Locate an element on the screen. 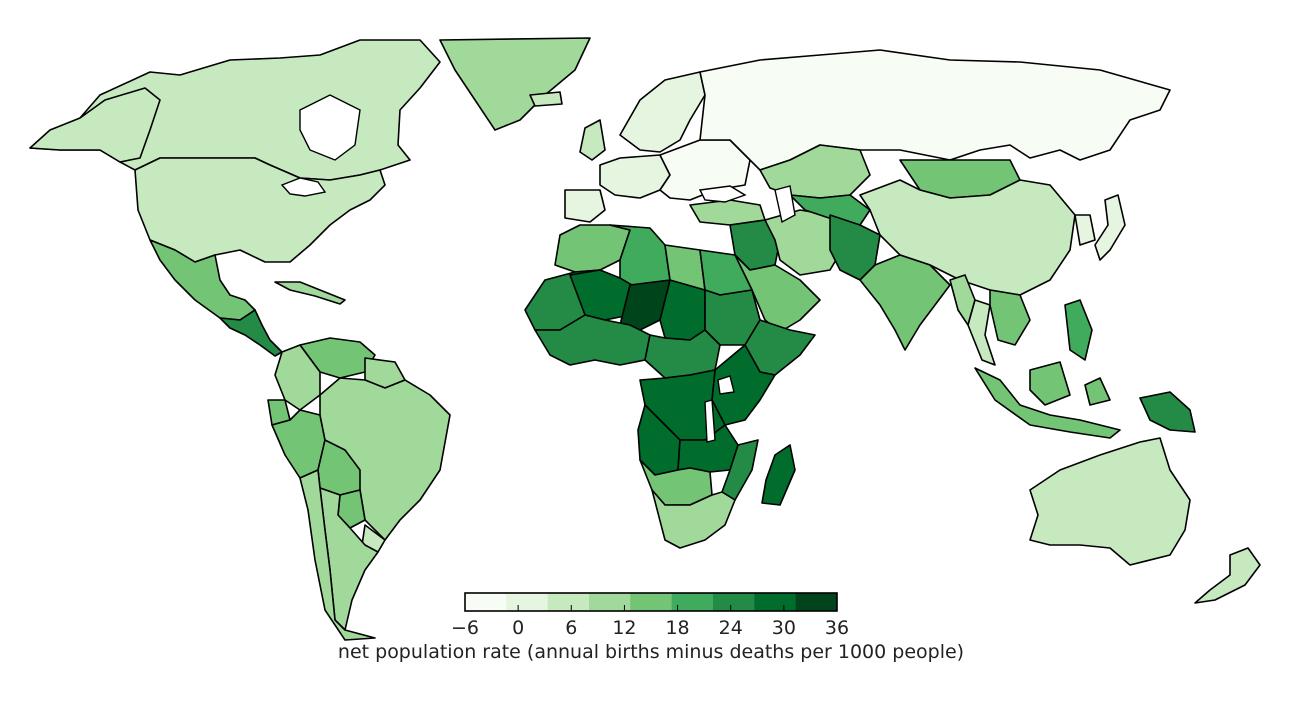  region-india is located at coordinates (905, 302).